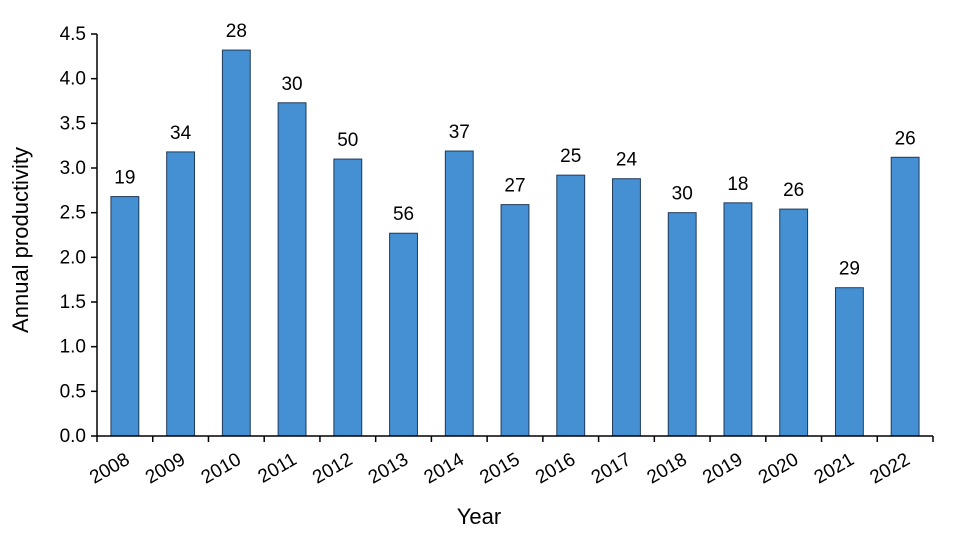 Image resolution: width=956 pixels, height=535 pixels. Describe the element at coordinates (73, 257) in the screenshot. I see `y-tick-label: 2.0` at that location.